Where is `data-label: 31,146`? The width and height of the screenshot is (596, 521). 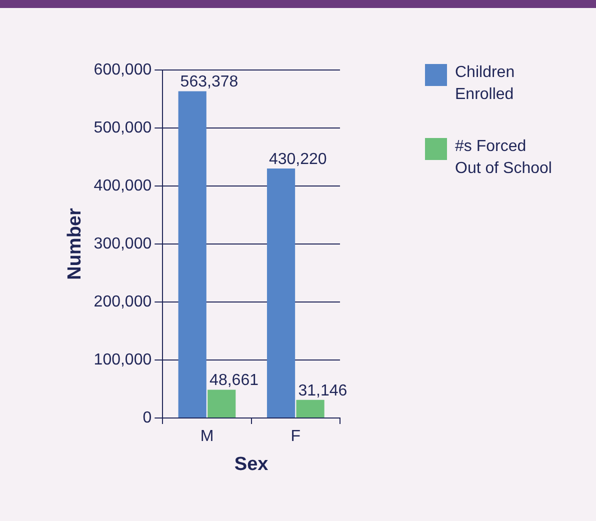
data-label: 31,146 is located at coordinates (323, 391).